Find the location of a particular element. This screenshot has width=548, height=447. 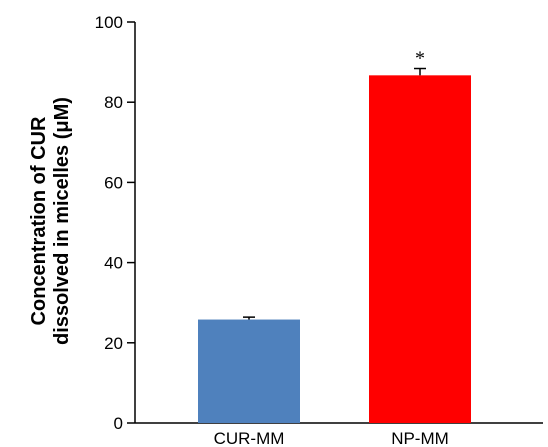

y-tick-label: 20 is located at coordinates (113, 343).